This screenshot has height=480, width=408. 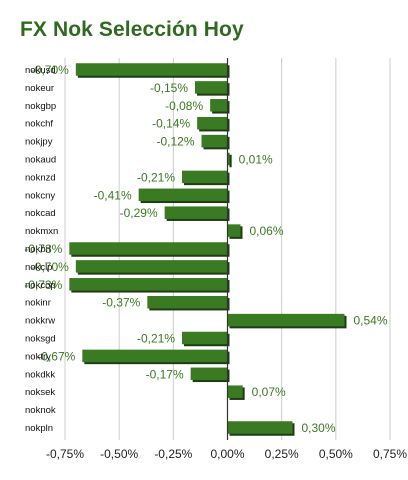 What do you see at coordinates (40, 374) in the screenshot?
I see `category-label: nokdkk` at bounding box center [40, 374].